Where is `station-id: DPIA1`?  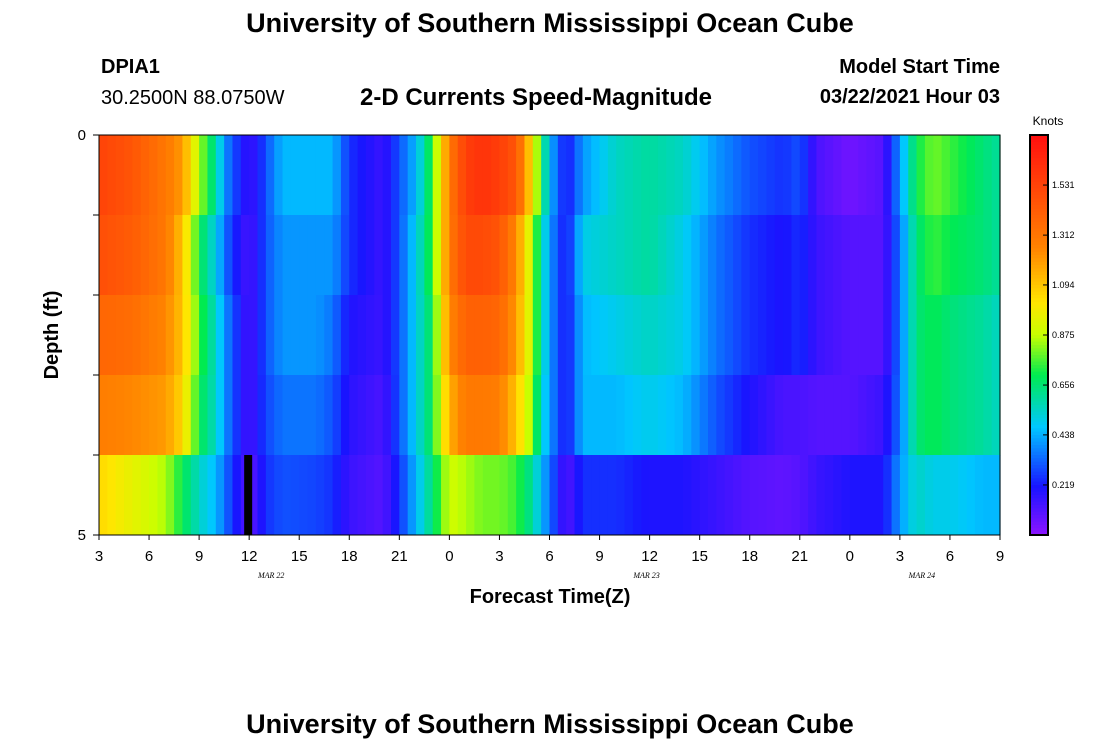
station-id: DPIA1 is located at coordinates (130, 67).